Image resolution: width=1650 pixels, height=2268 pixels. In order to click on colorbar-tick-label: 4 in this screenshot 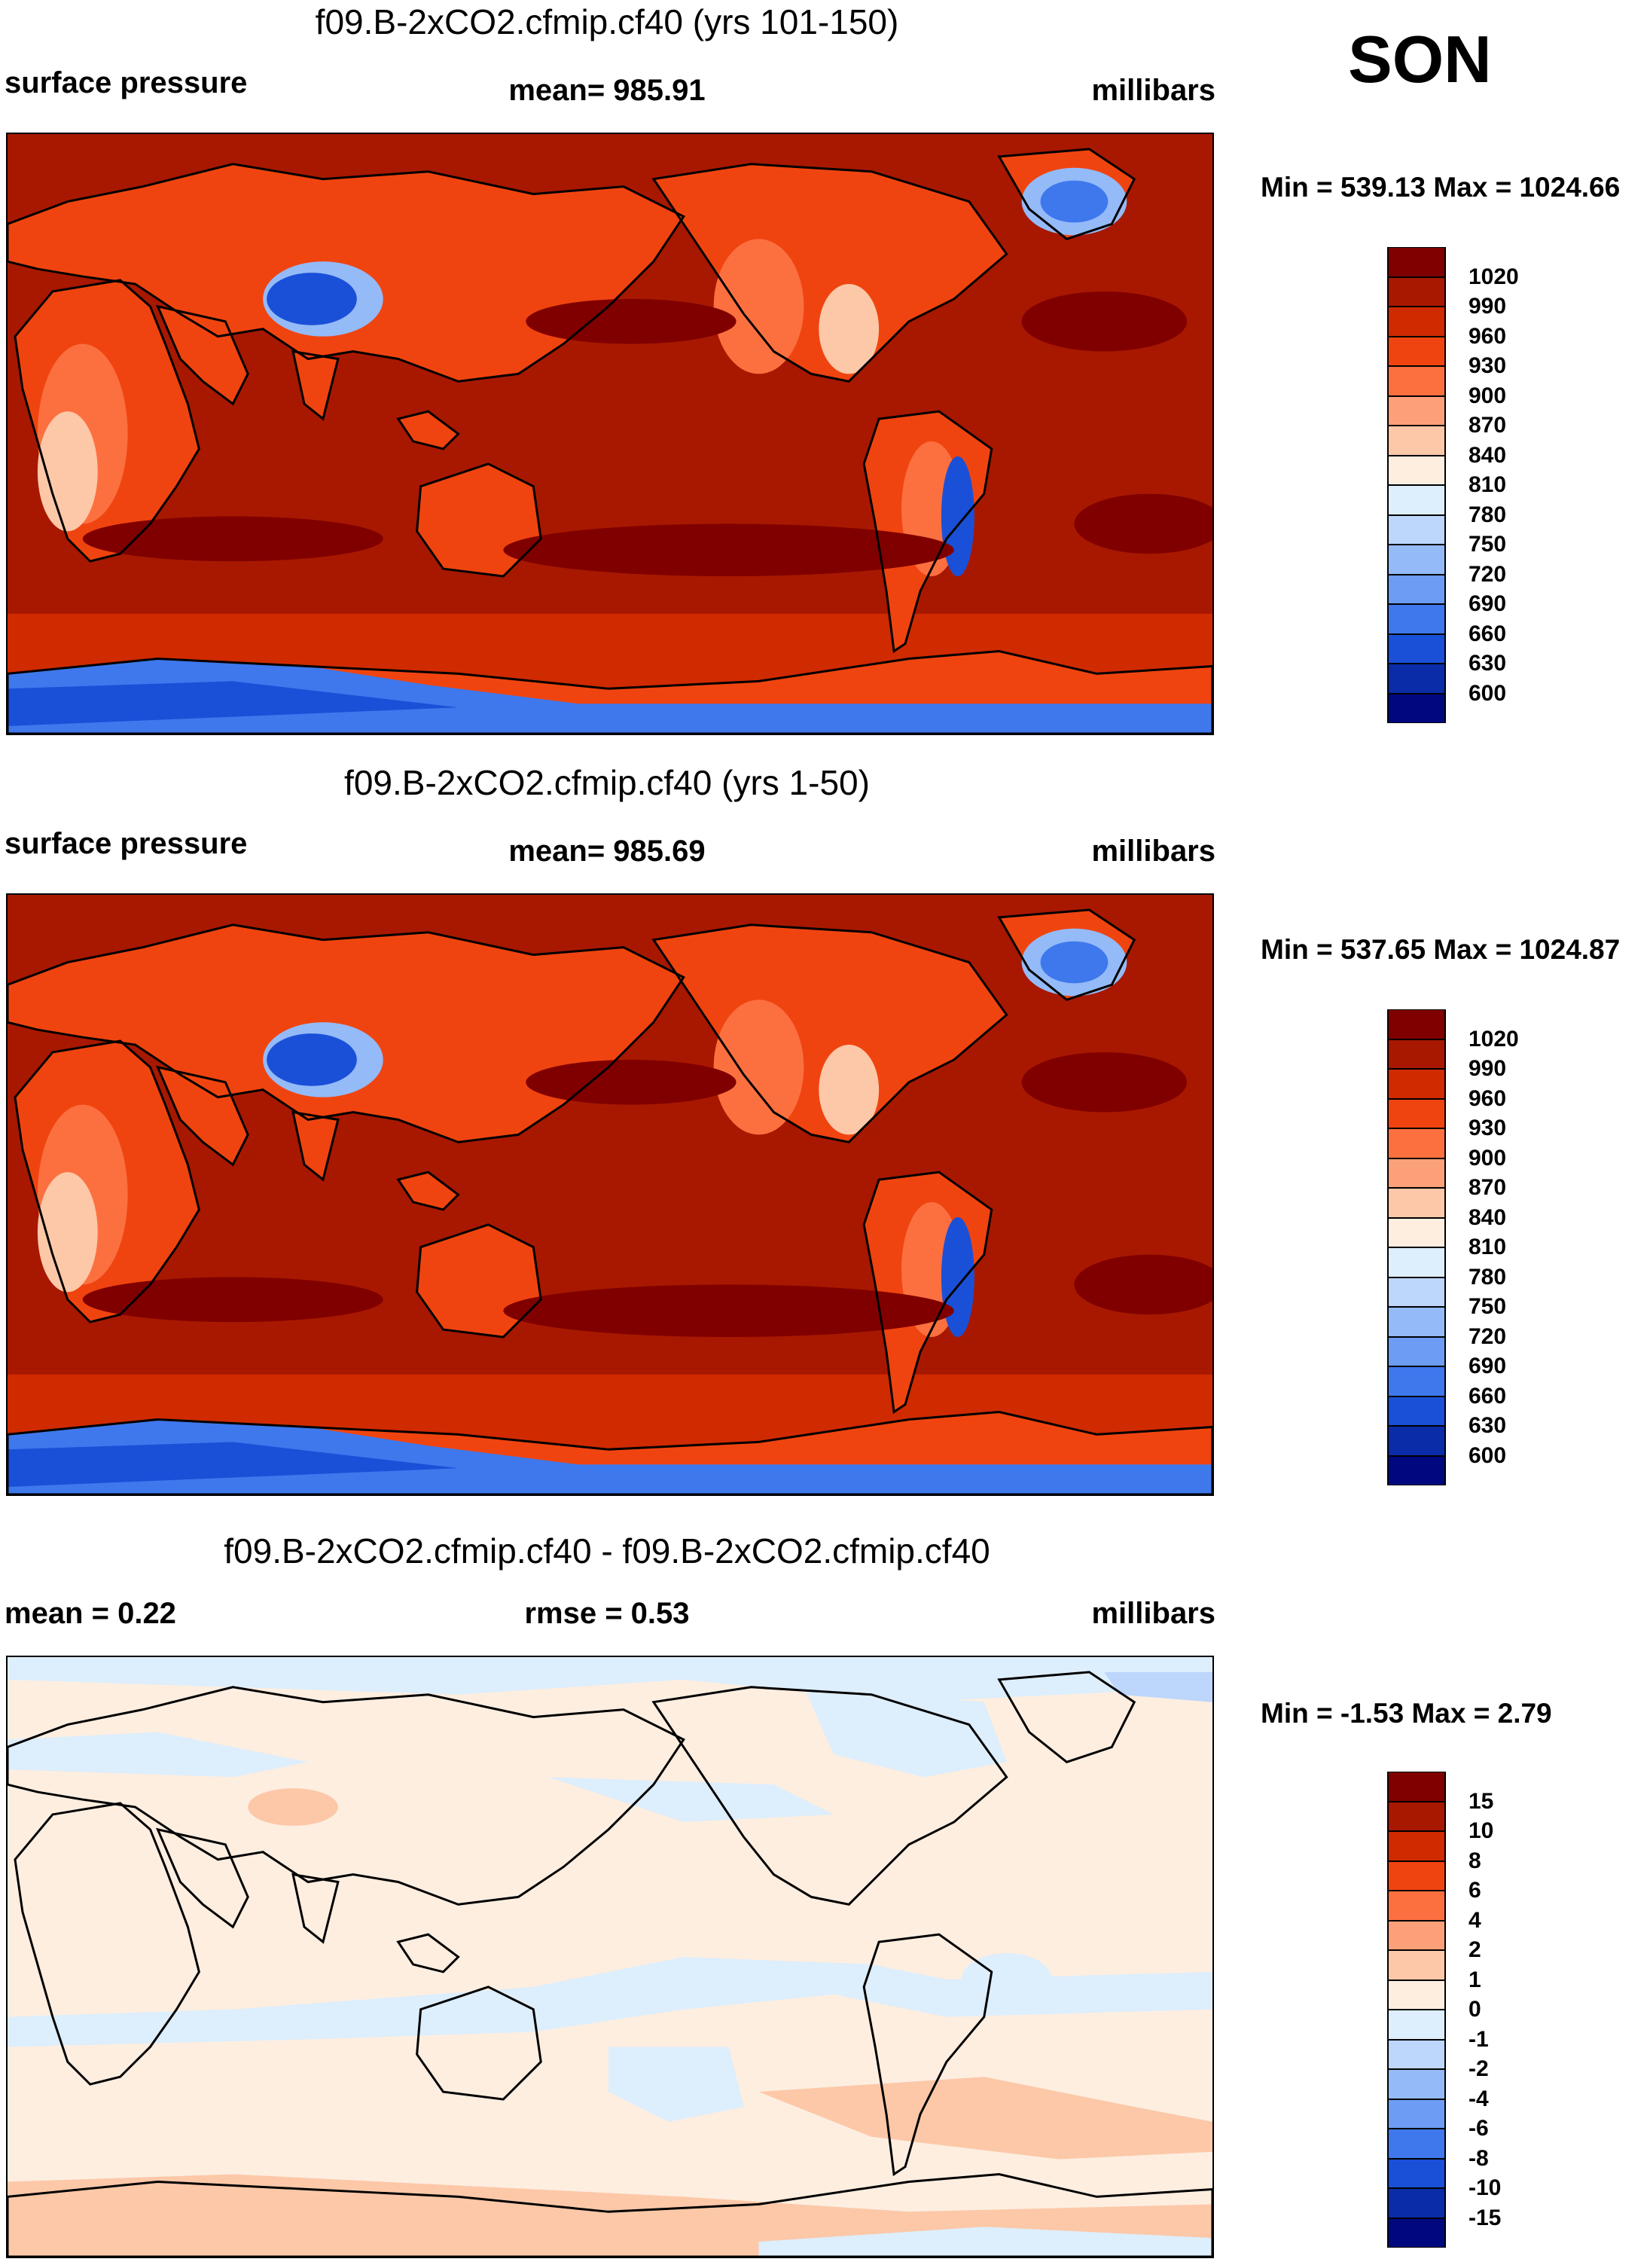, I will do `click(1475, 1920)`.